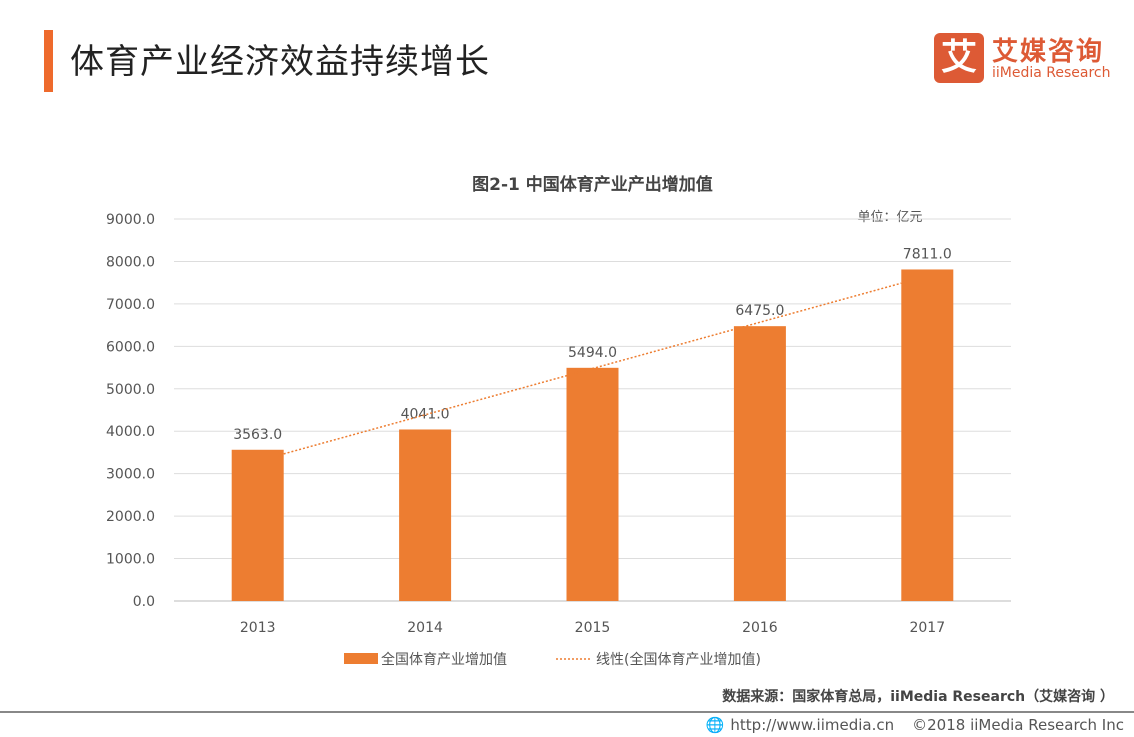  I want to click on unit-label: 单位：亿元, so click(889, 217).